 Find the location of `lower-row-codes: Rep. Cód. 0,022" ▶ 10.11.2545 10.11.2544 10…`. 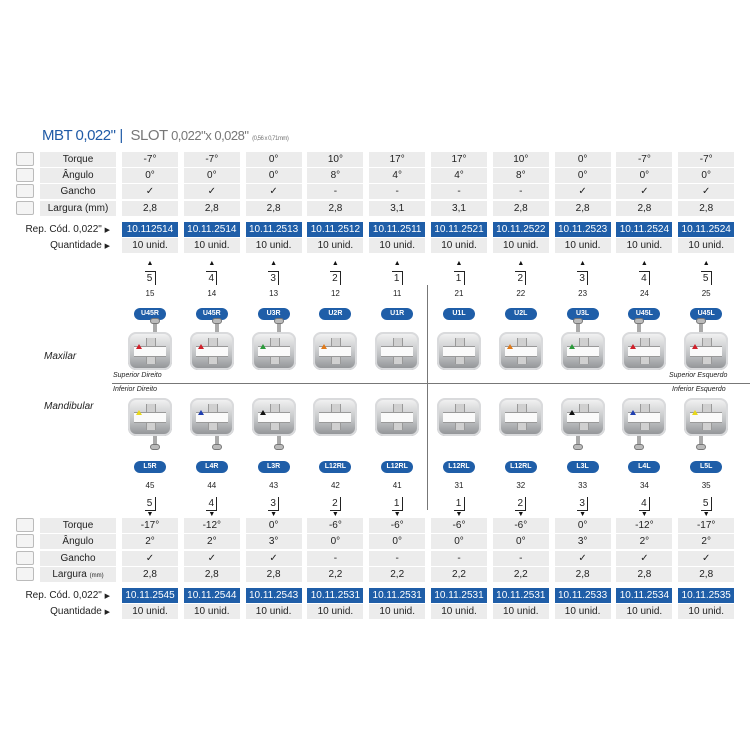

lower-row-codes: Rep. Cód. 0,022" ▶ 10.11.2545 10.11.2544 10… is located at coordinates (375, 595).